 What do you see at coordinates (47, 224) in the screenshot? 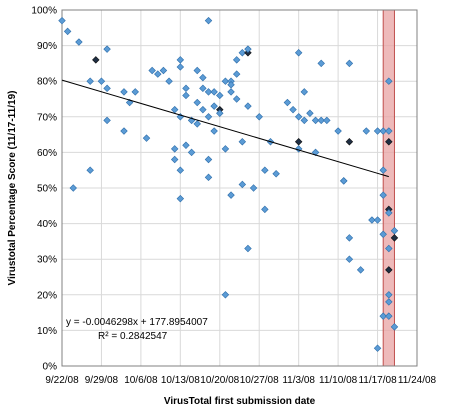
I see `y-tick-label: 40%` at bounding box center [47, 224].